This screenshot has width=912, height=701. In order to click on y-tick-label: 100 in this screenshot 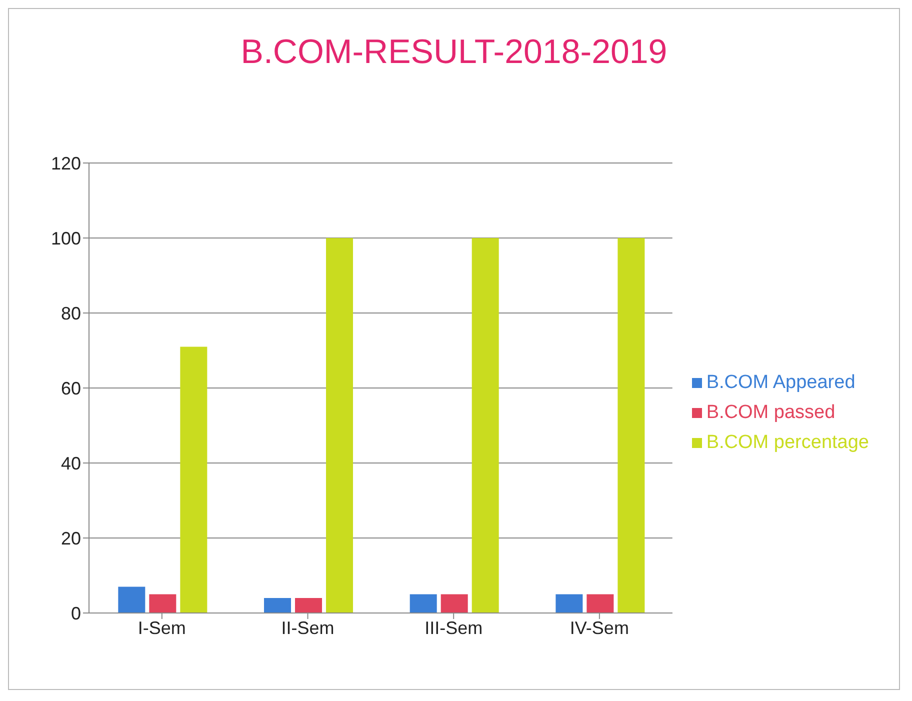, I will do `click(65, 238)`.